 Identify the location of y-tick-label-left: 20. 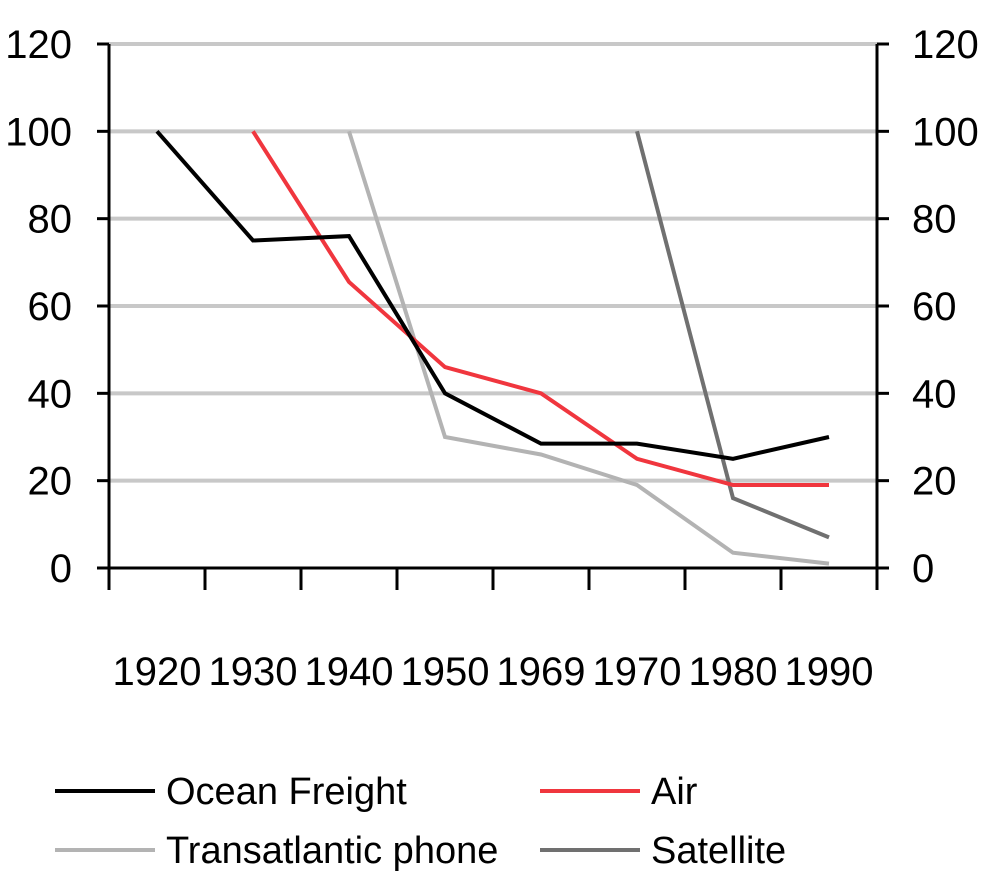
(50, 482).